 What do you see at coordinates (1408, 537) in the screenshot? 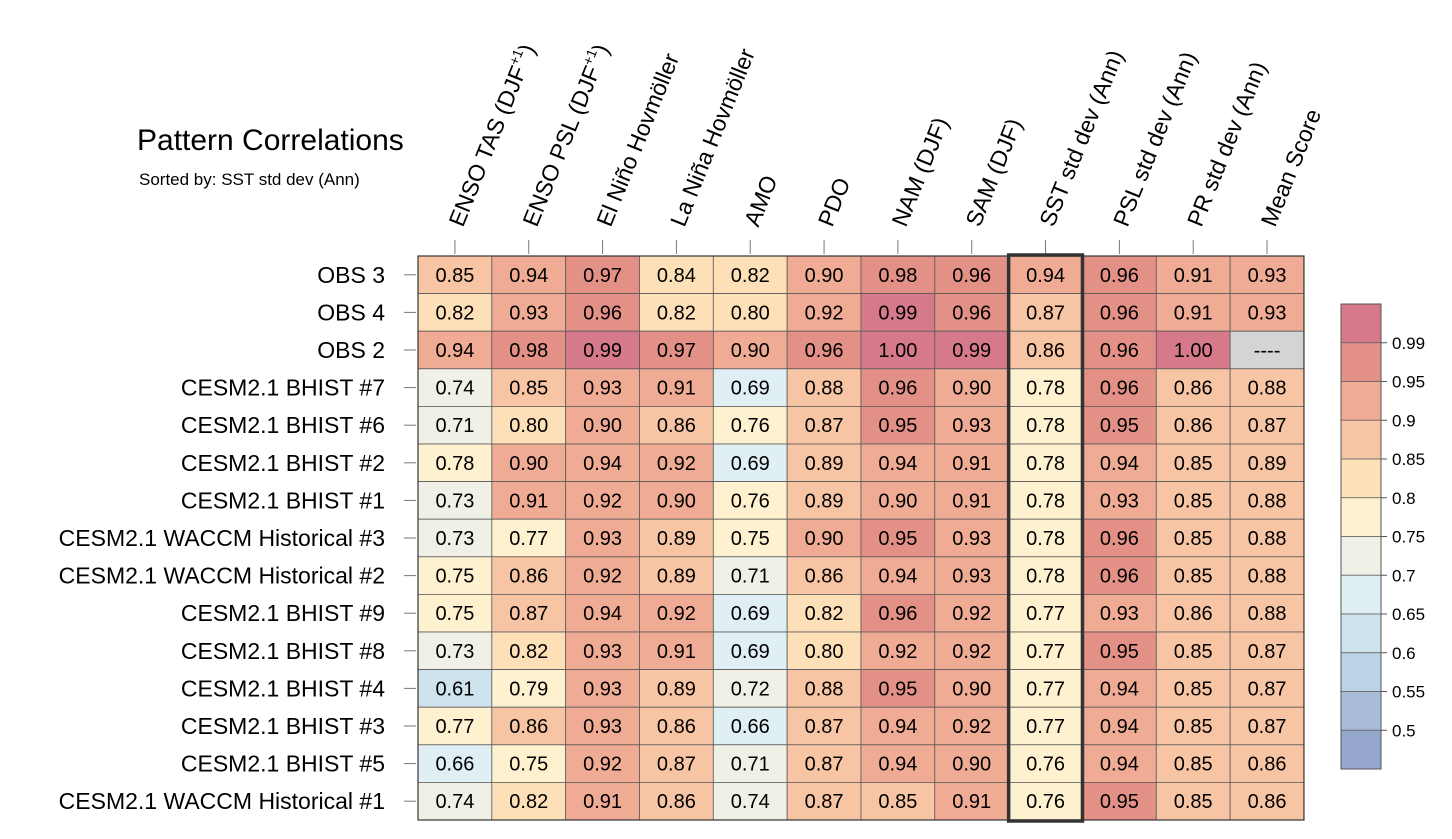
I see `colorbar-label: 0.75` at bounding box center [1408, 537].